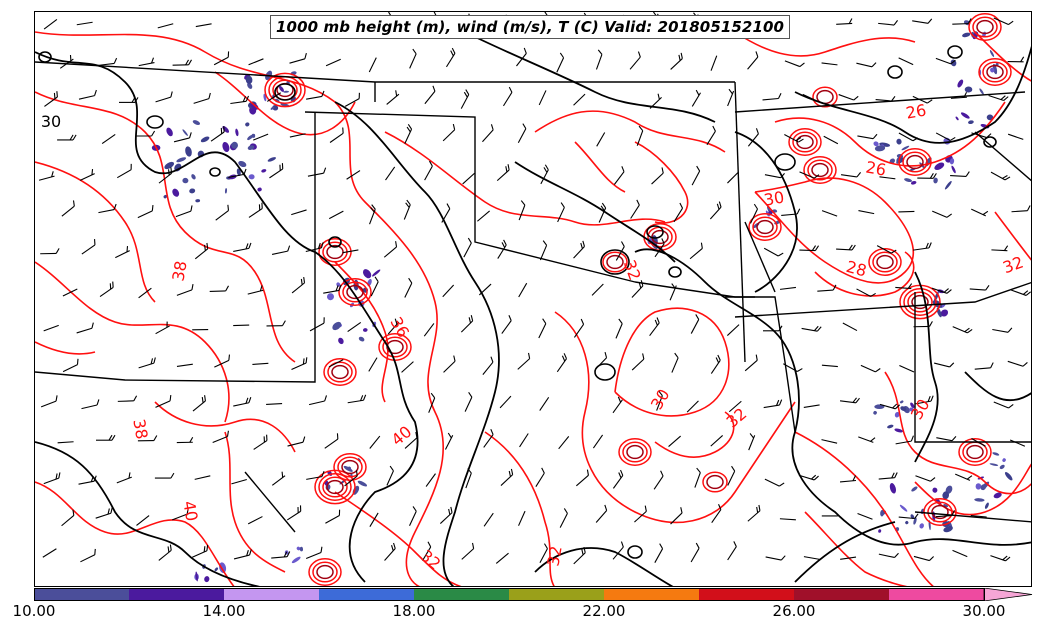  I want to click on temperature-contour-line, so click(95, 232).